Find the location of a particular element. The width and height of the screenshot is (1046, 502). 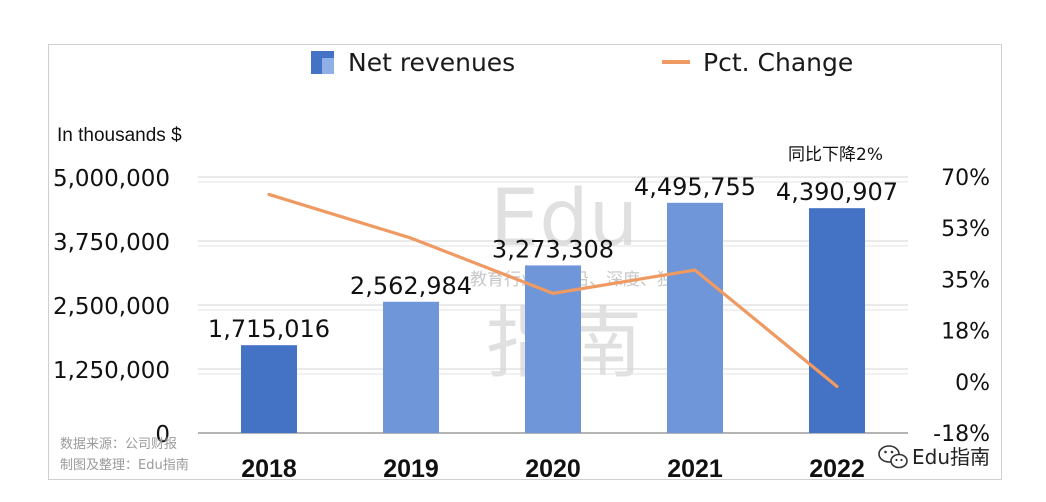

y-tick-label: 3,750,000 is located at coordinates (111, 243).